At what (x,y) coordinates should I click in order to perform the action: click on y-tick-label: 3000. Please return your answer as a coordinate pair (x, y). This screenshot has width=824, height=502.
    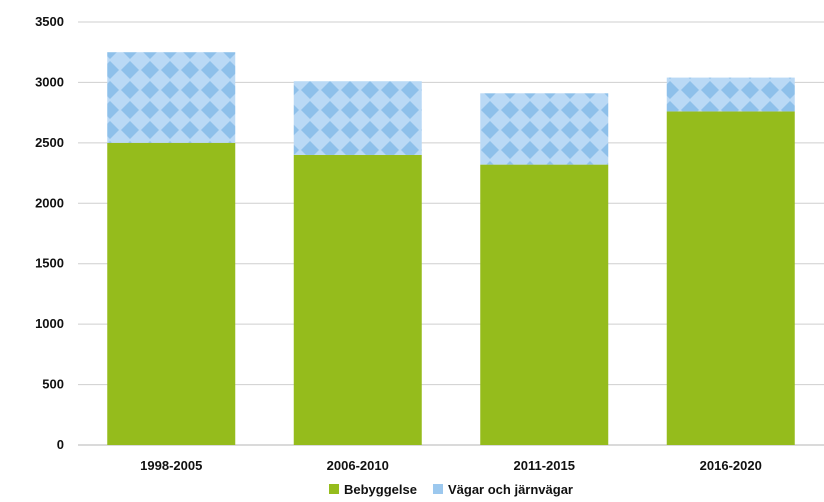
    Looking at the image, I should click on (49, 81).